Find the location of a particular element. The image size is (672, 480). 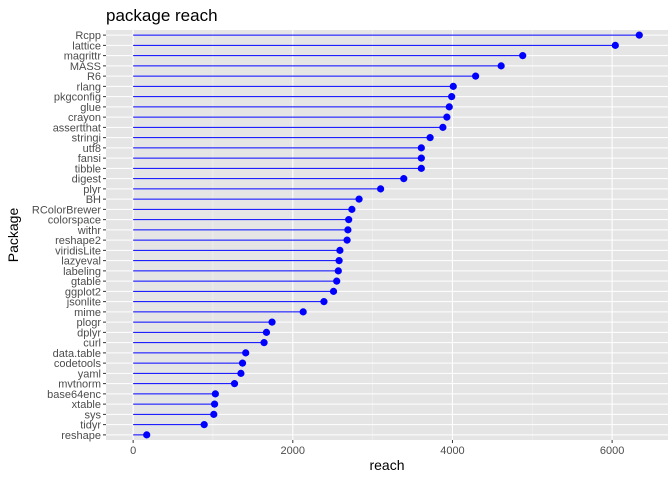

lollipop-point-codetools is located at coordinates (242, 363).